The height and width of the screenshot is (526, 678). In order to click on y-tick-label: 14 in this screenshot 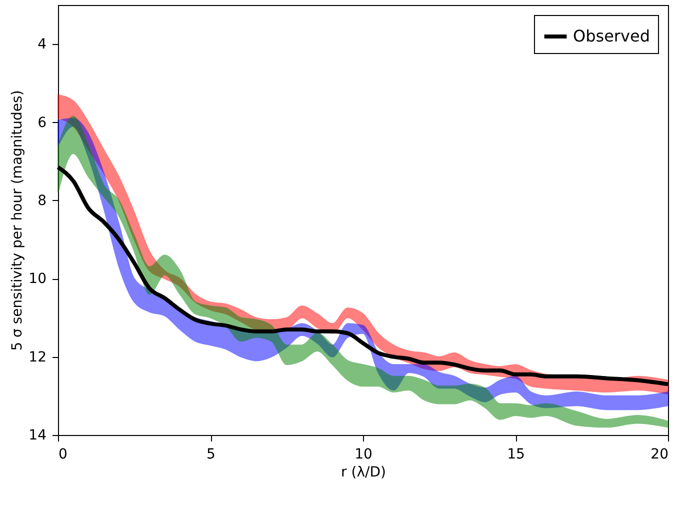, I will do `click(37, 436)`.